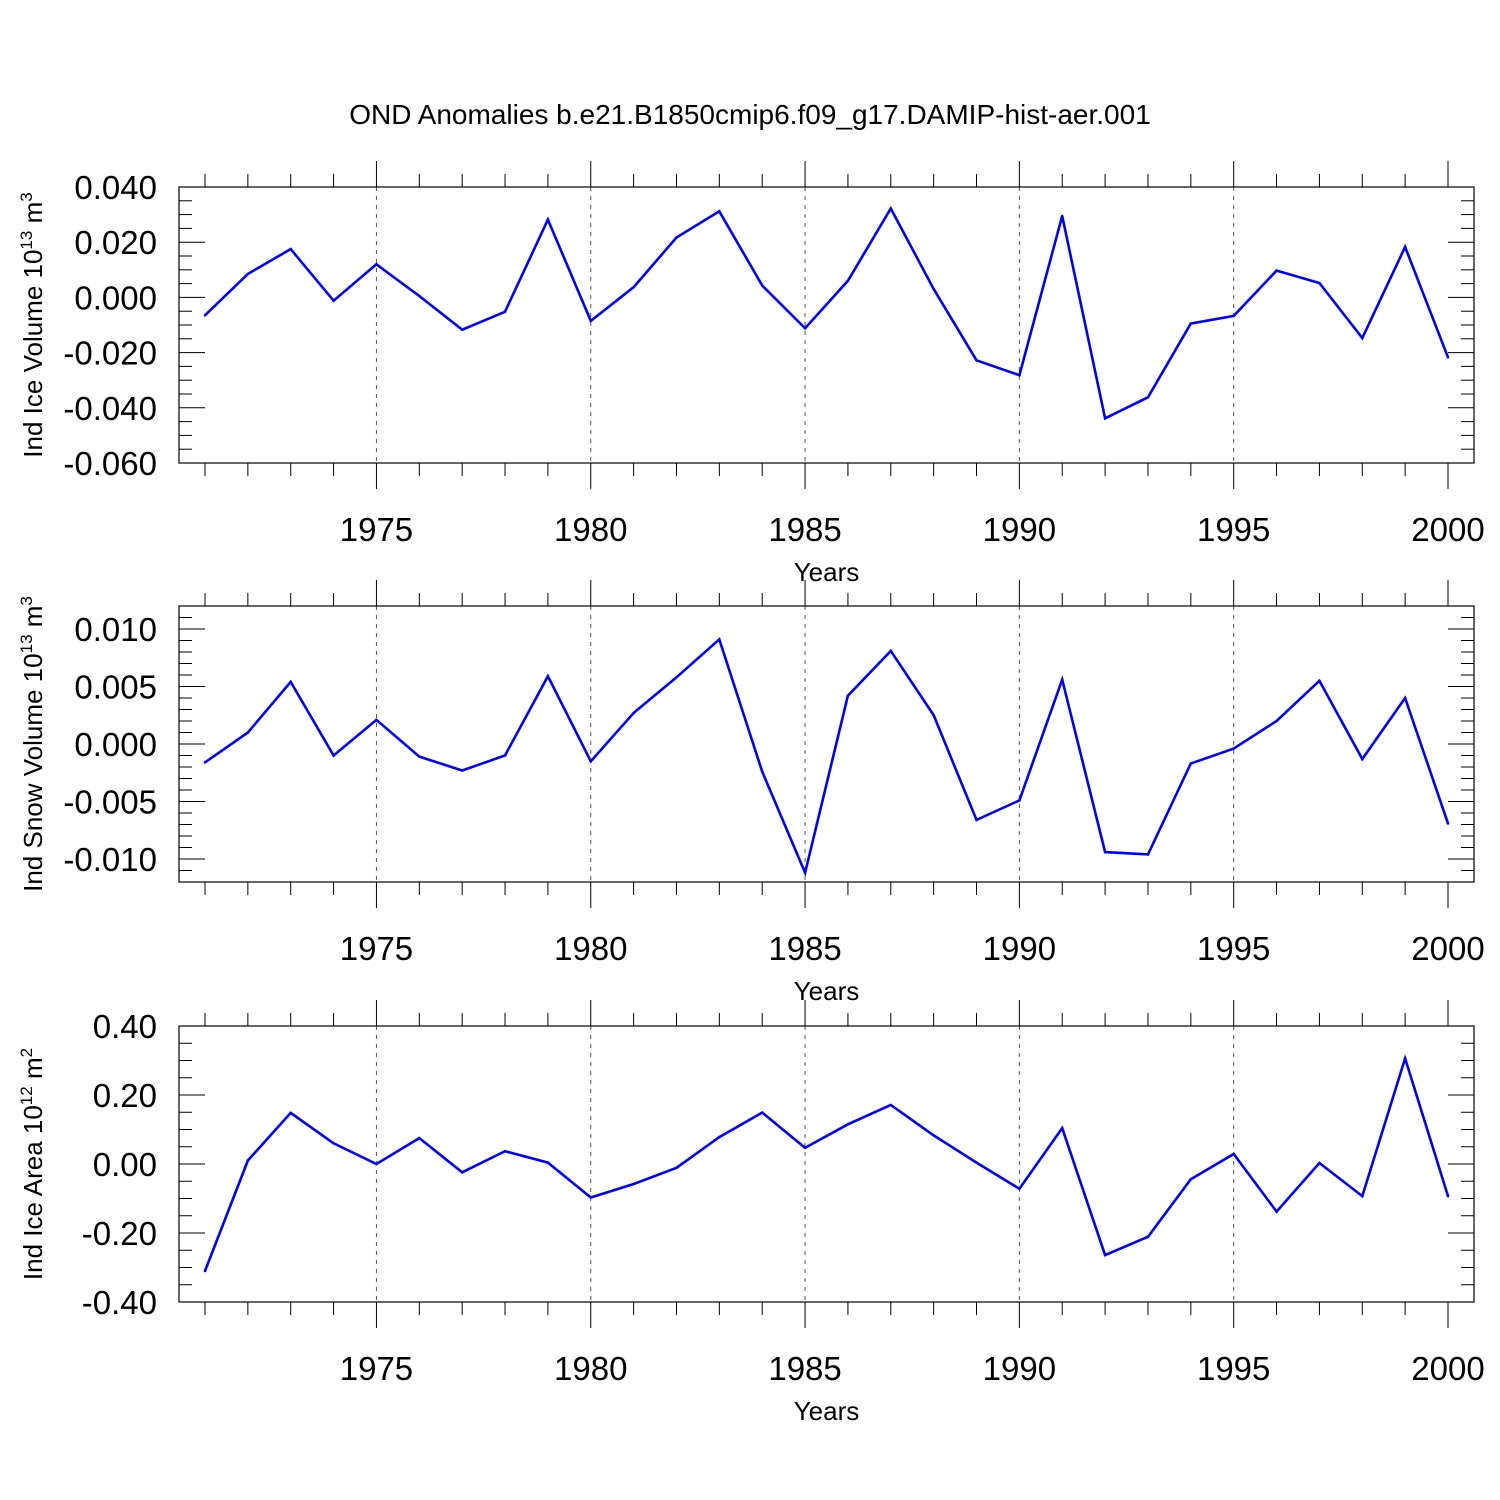  What do you see at coordinates (110, 859) in the screenshot?
I see `y-tick-label: -0.010` at bounding box center [110, 859].